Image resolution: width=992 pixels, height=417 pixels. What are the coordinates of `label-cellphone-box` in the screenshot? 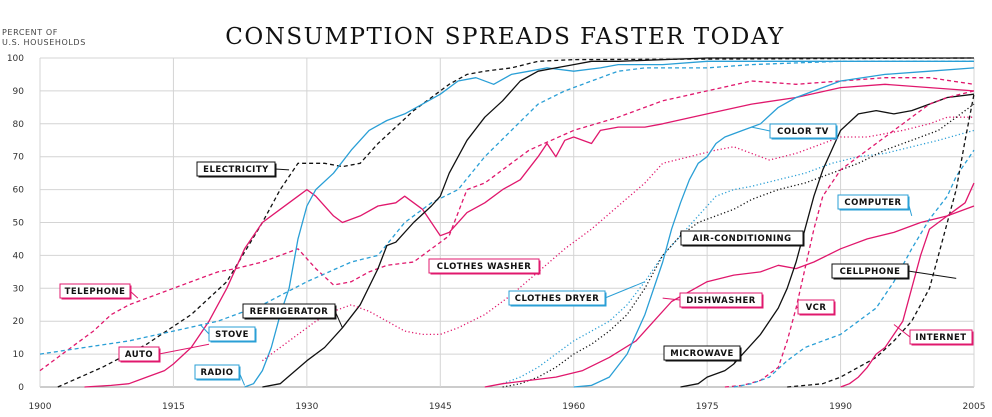 It's located at (870, 271).